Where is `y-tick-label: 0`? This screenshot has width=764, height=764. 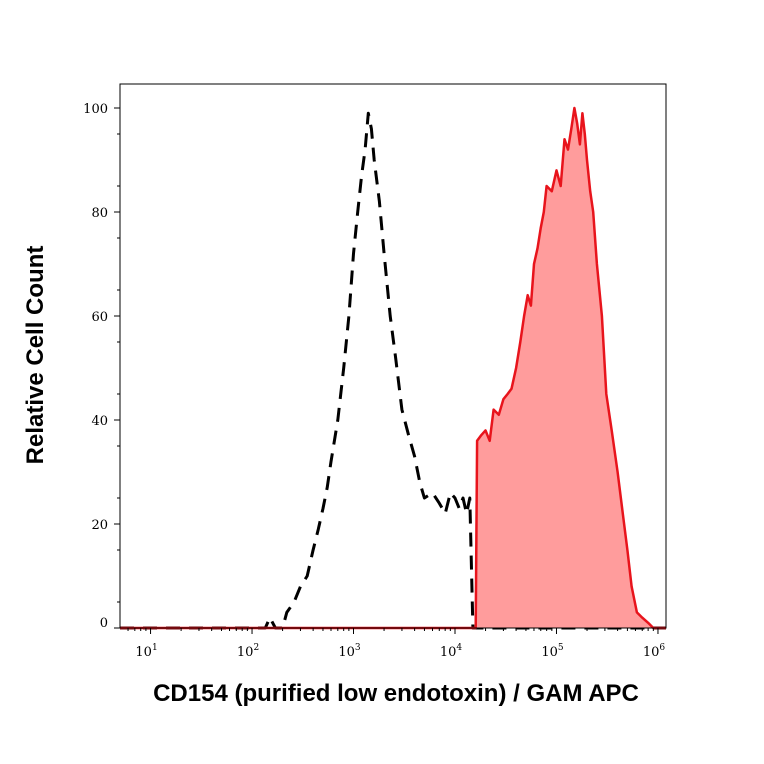 y-tick-label: 0 is located at coordinates (104, 623).